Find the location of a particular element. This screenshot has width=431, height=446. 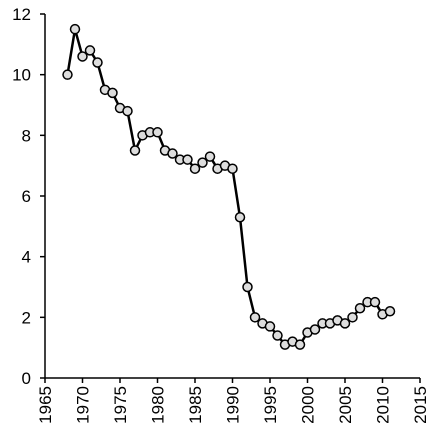

y-tick-label: 10 is located at coordinates (21, 75).